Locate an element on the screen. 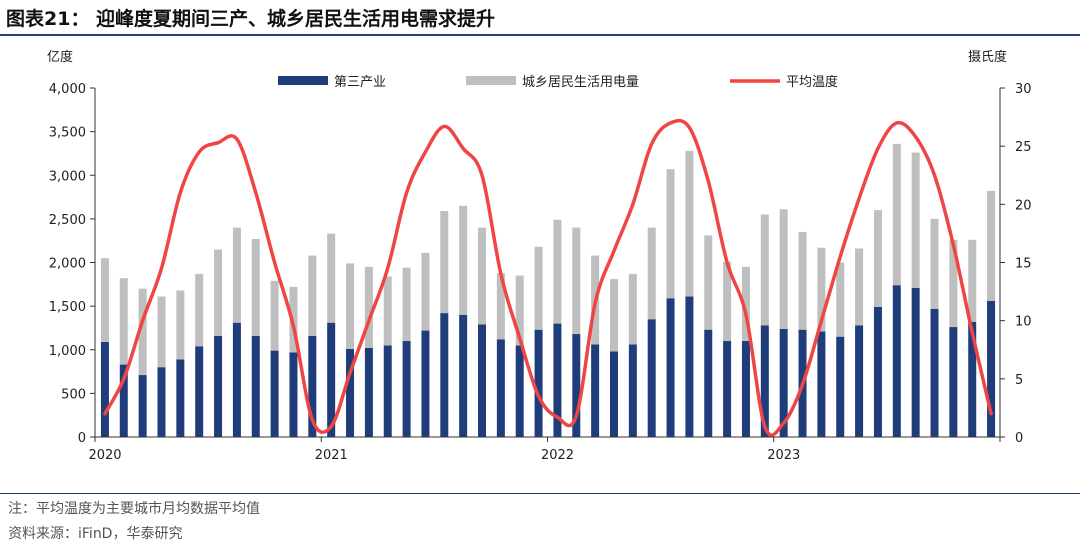 The height and width of the screenshot is (551, 1080). source-note: 资料来源：iFinD，华泰研究 is located at coordinates (95, 534).